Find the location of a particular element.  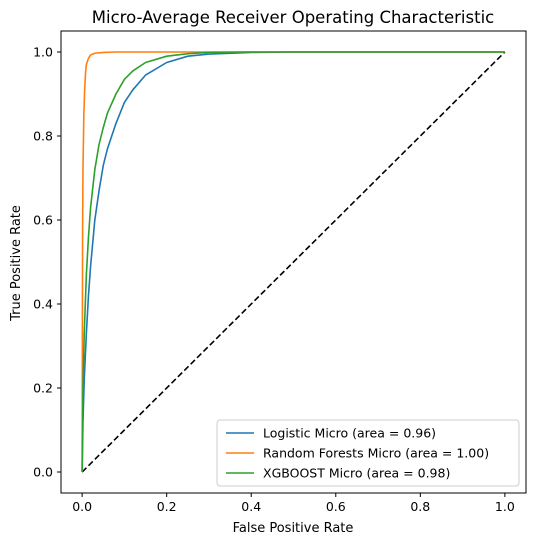

x-tick-label: 0.4 is located at coordinates (251, 506).